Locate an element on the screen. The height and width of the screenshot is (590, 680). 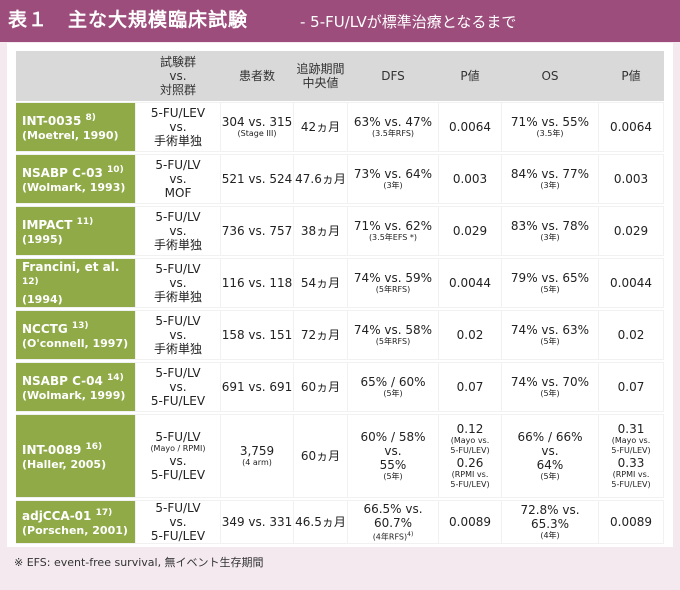
dfs-note-text: (5年) is located at coordinates (393, 393).